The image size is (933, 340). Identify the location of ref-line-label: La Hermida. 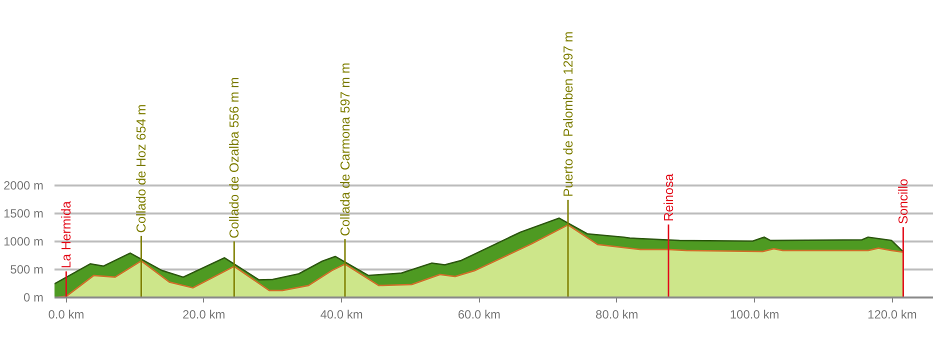
(66, 234).